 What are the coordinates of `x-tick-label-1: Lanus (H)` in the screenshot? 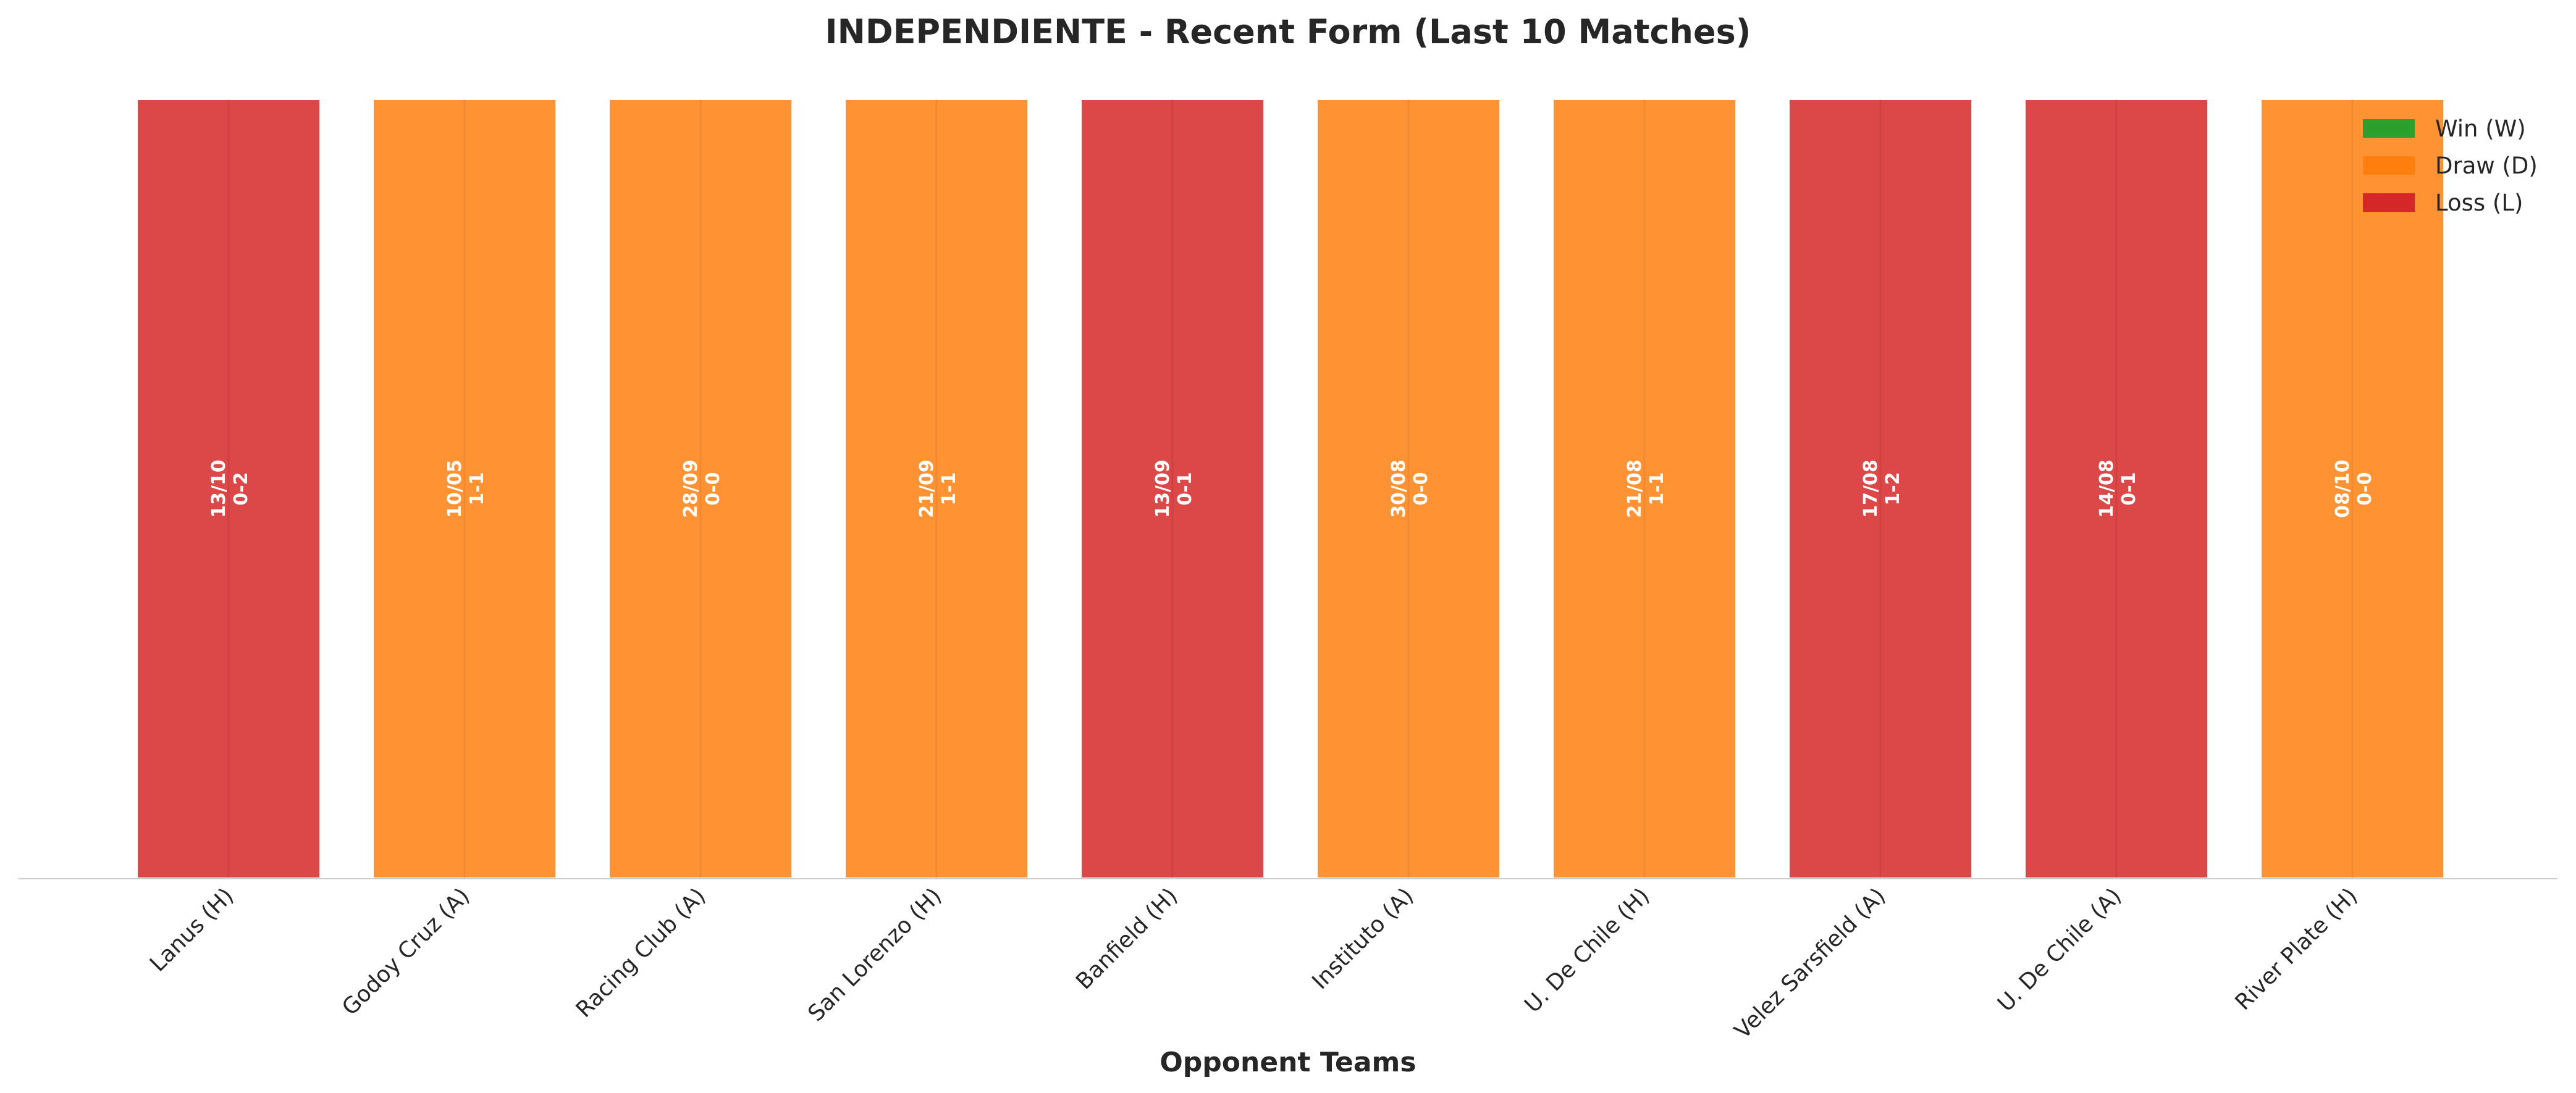 It's located at (191, 929).